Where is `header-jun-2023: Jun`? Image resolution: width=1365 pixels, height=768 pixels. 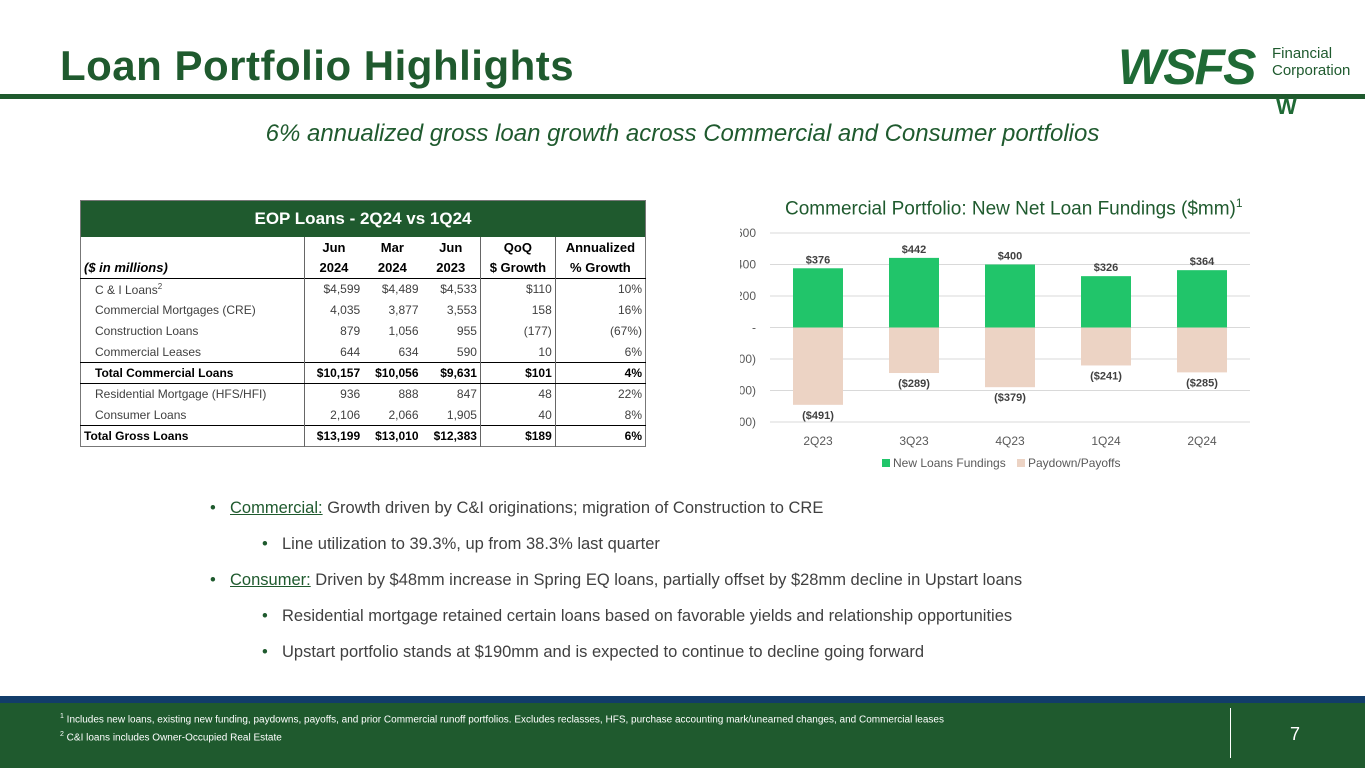 header-jun-2023: Jun is located at coordinates (451, 247).